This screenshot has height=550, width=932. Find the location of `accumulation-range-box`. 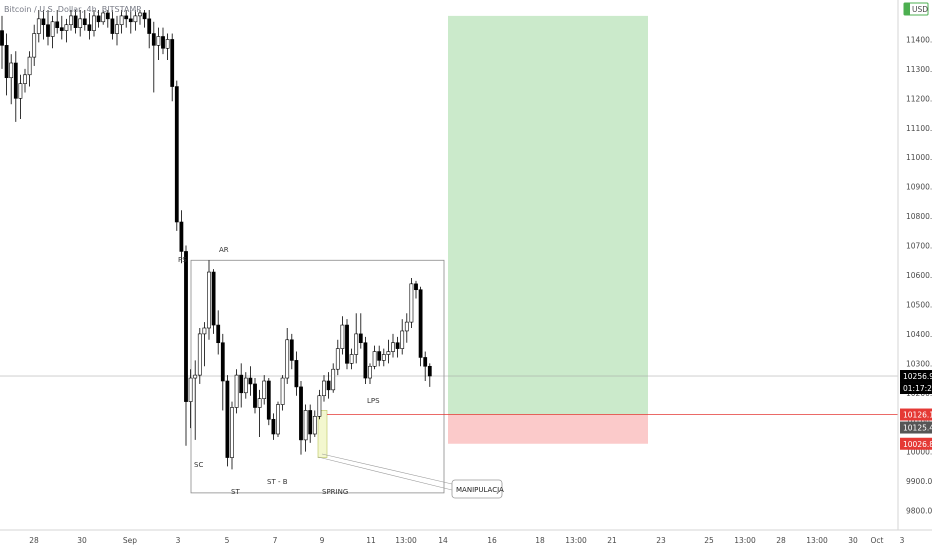

accumulation-range-box is located at coordinates (317, 376).